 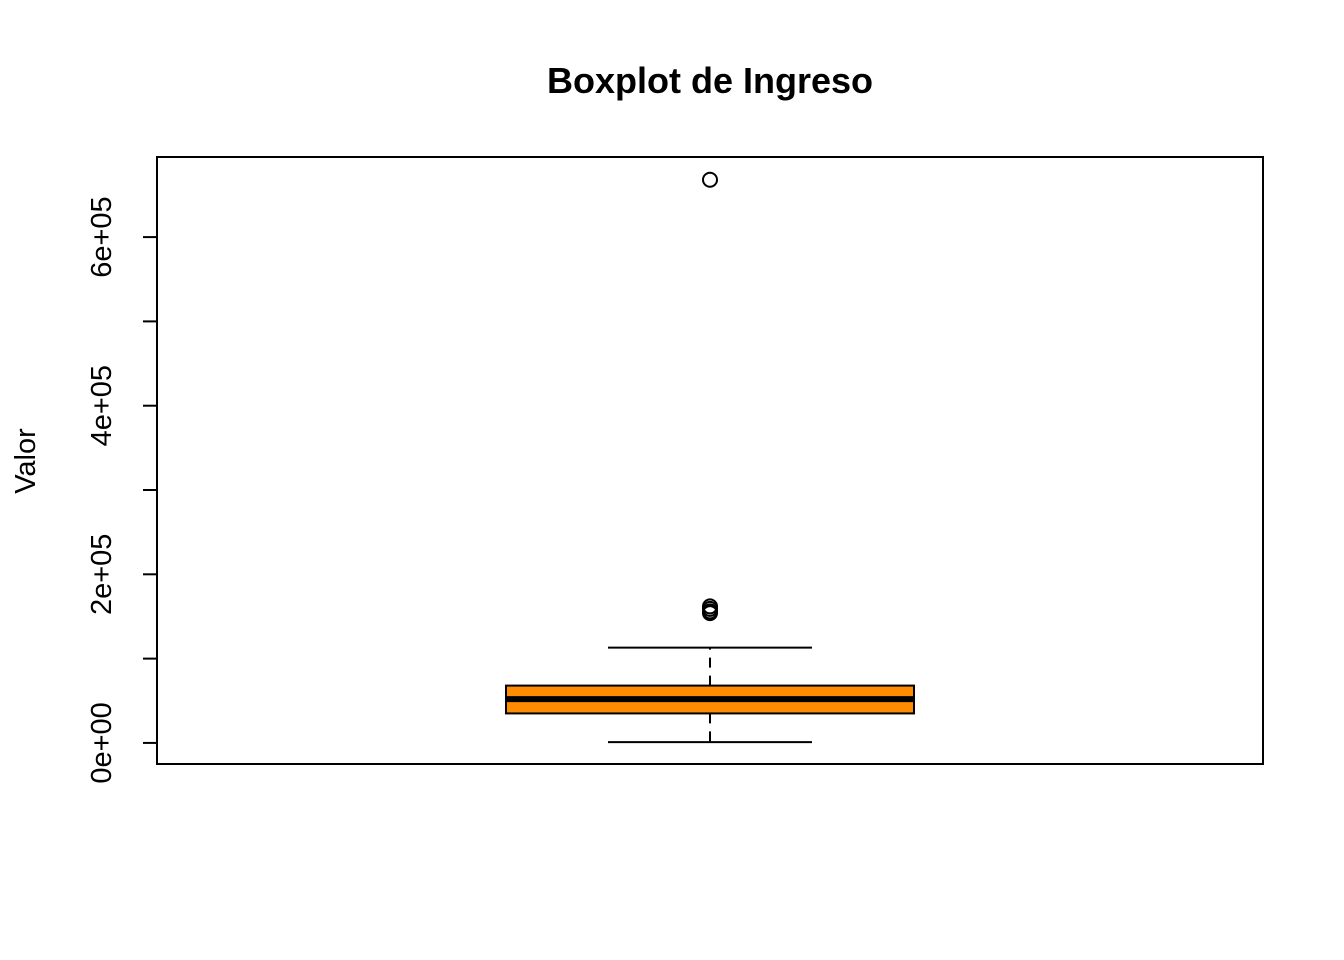 I want to click on y-tick-label: 0e+00, so click(x=102, y=742).